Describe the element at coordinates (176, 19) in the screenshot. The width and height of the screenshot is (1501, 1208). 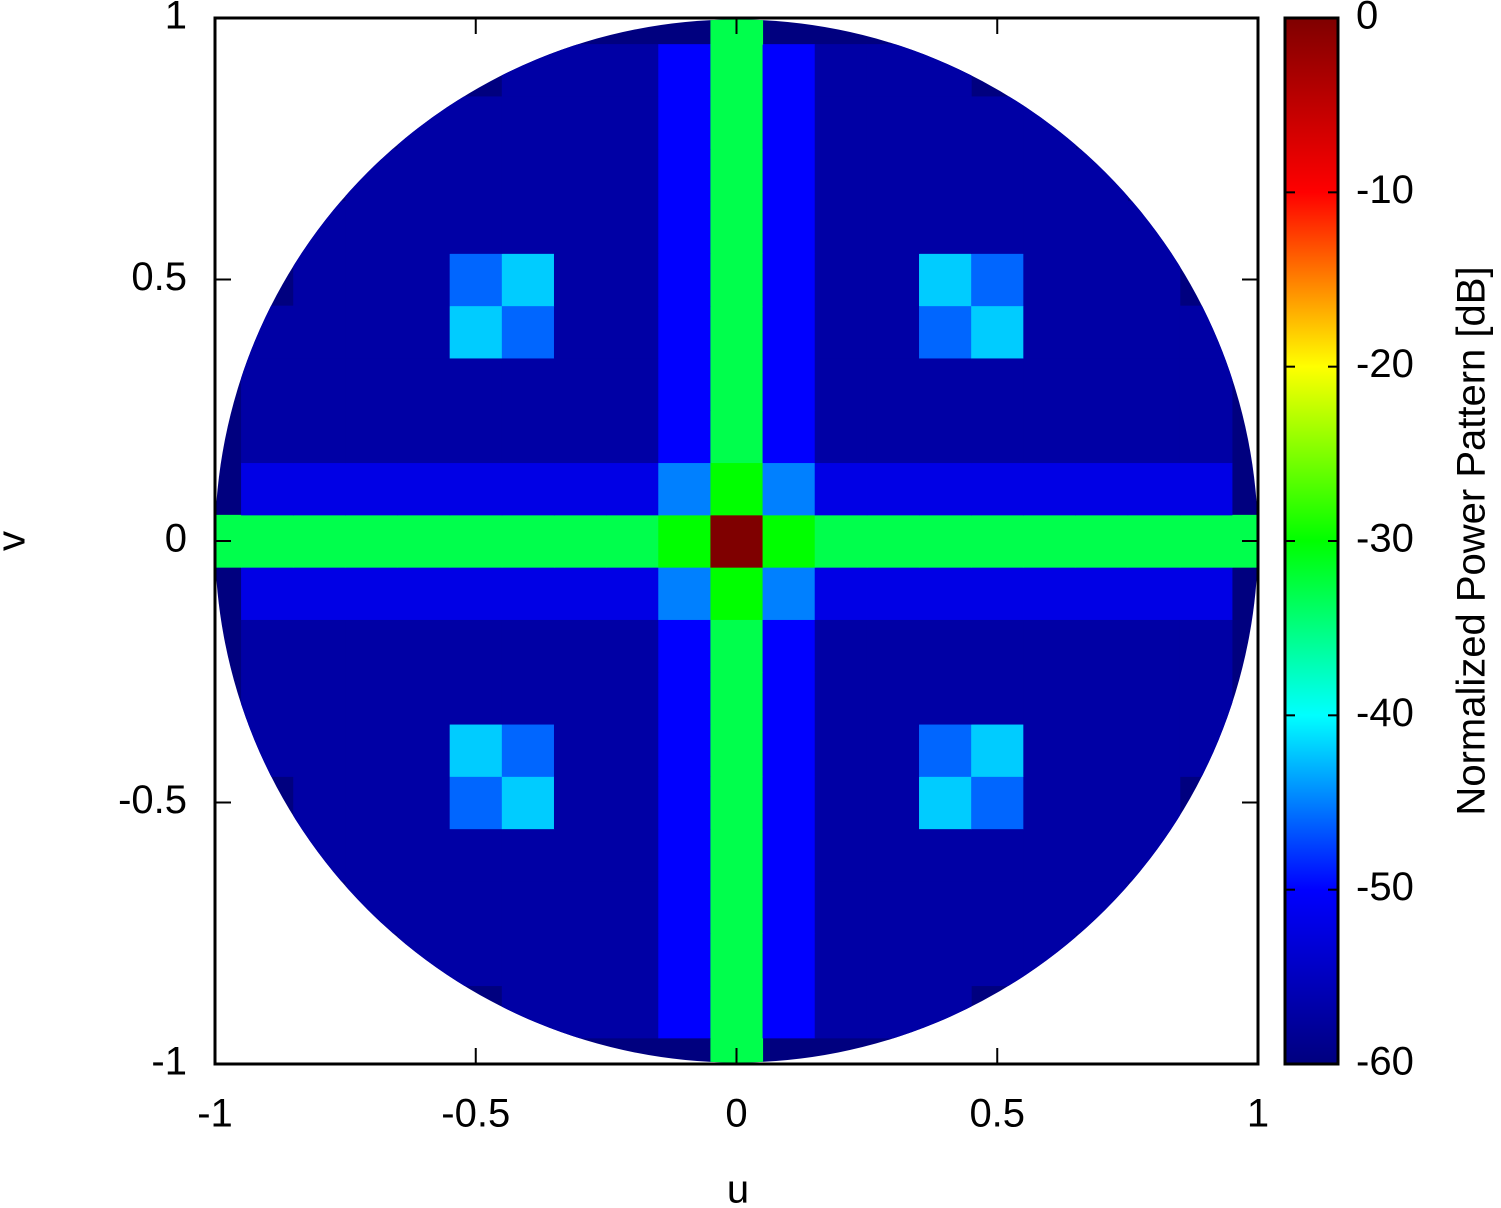
I see `y-tick-label: 1` at that location.